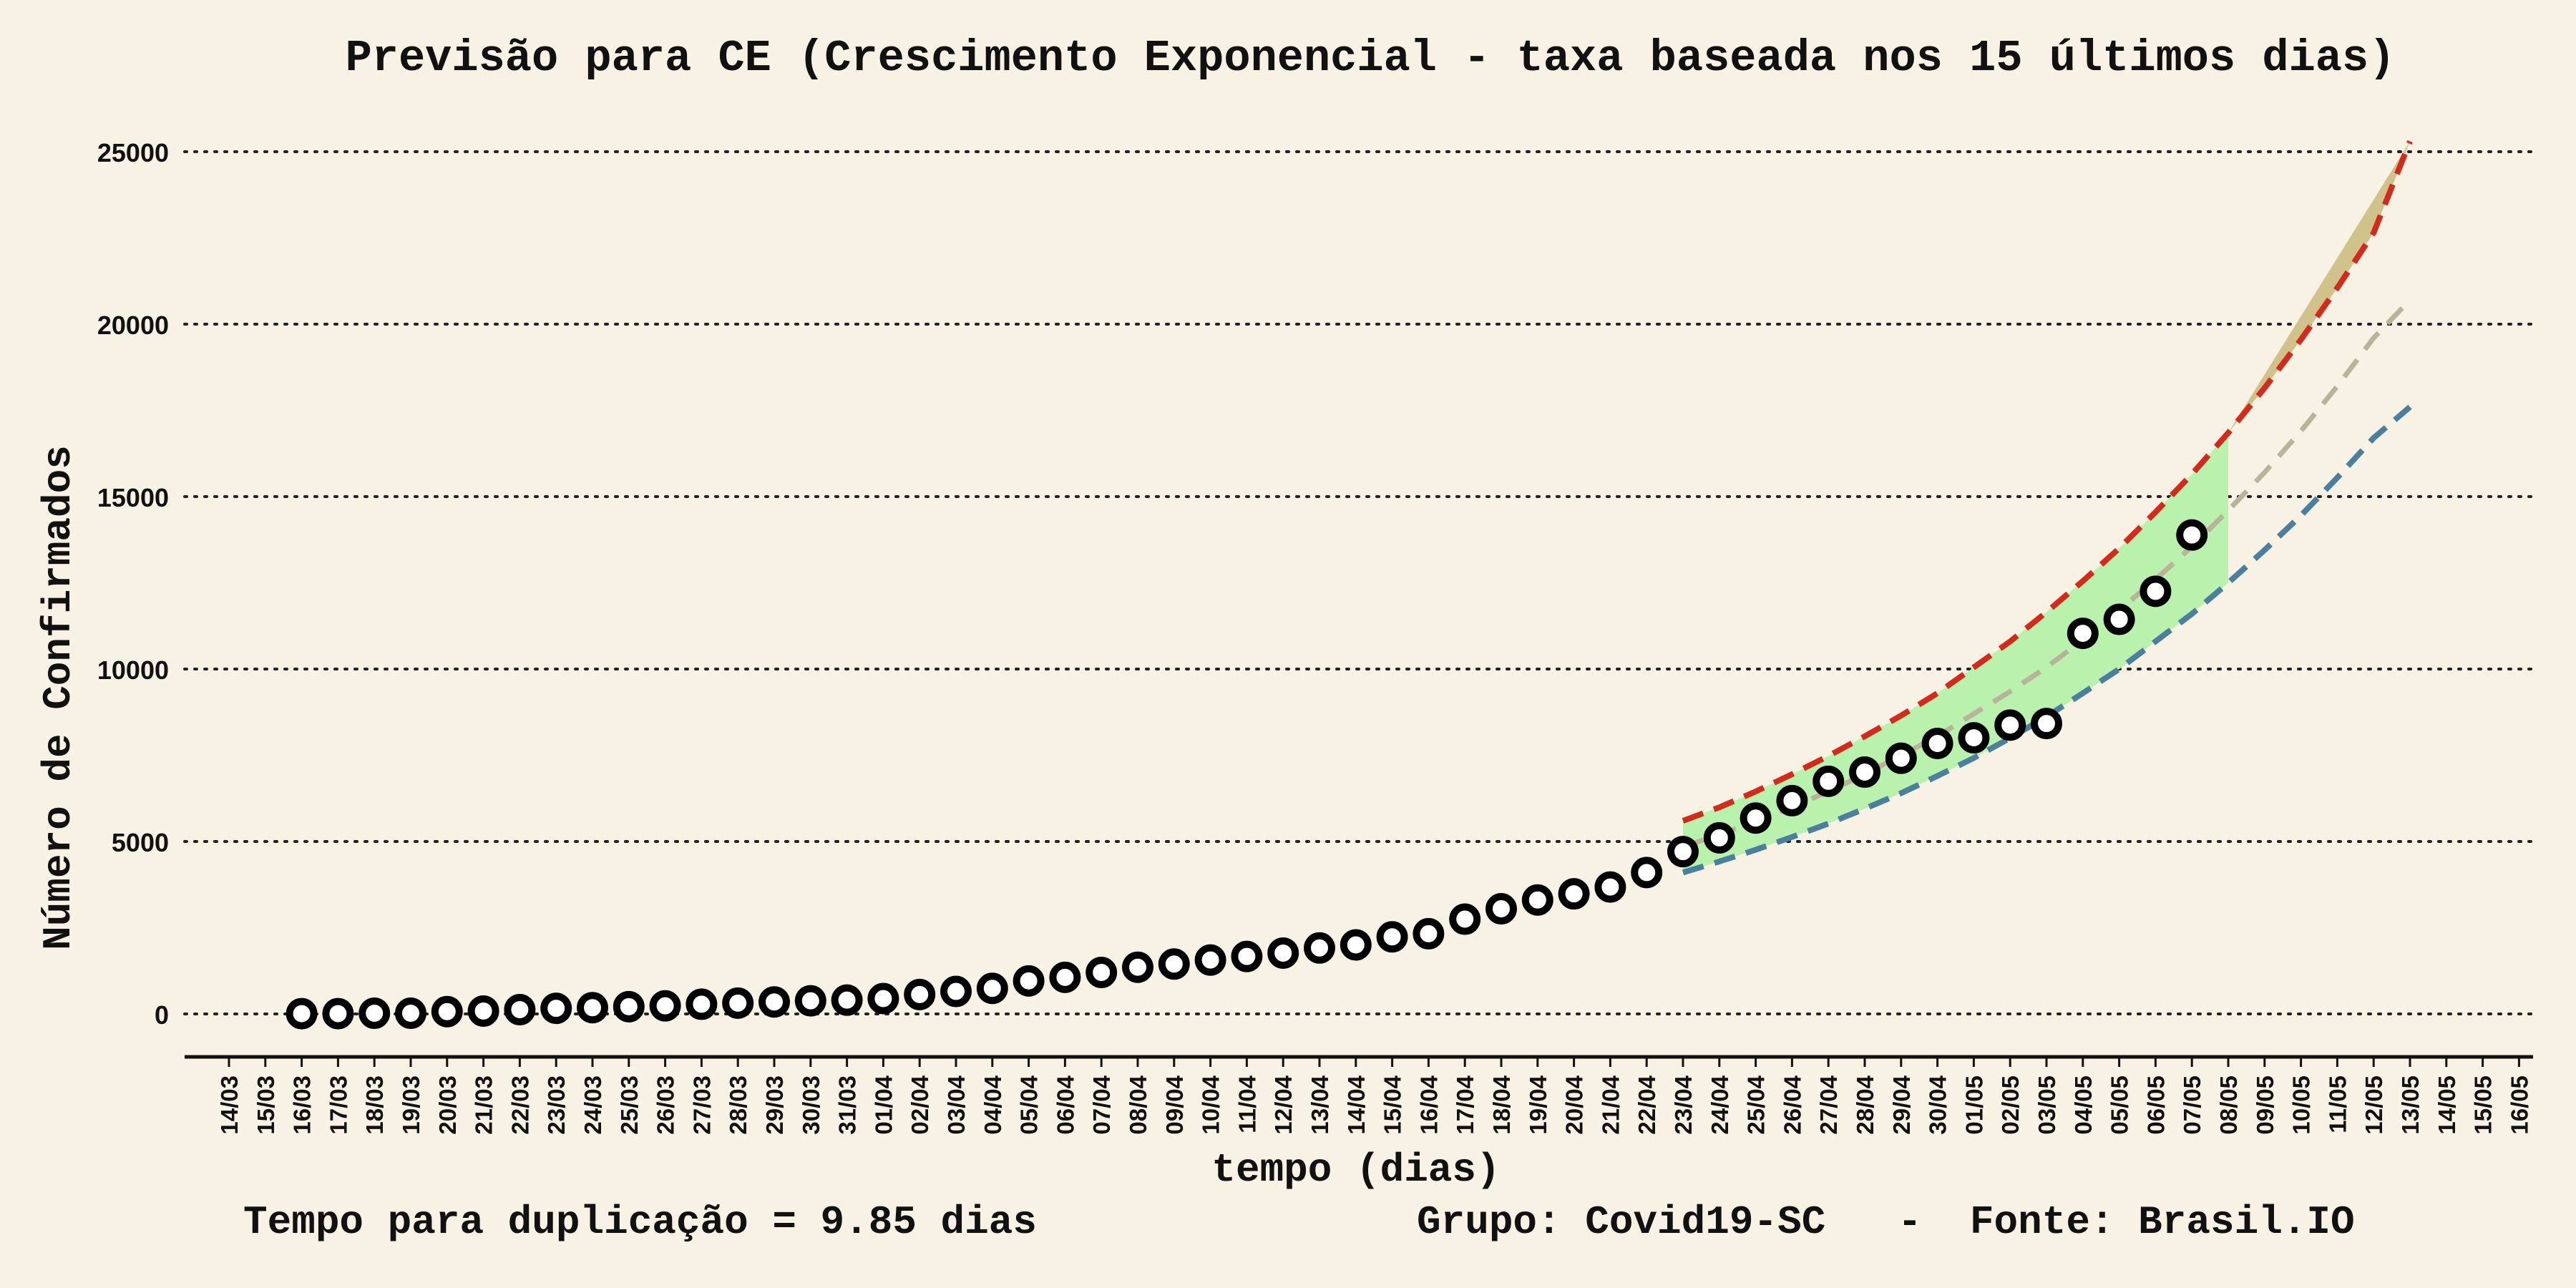  I want to click on x-tick-20/03: 20/03, so click(447, 1105).